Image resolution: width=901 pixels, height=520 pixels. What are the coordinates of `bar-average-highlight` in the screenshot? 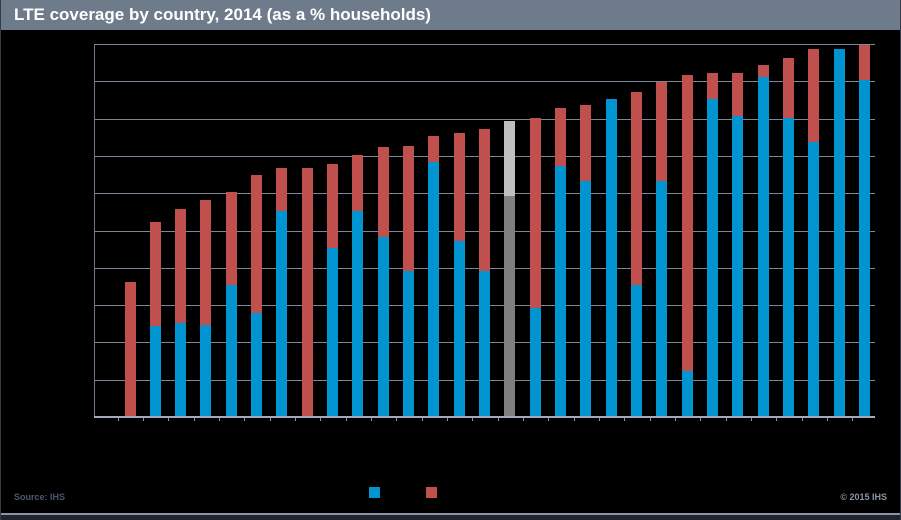 It's located at (510, 268).